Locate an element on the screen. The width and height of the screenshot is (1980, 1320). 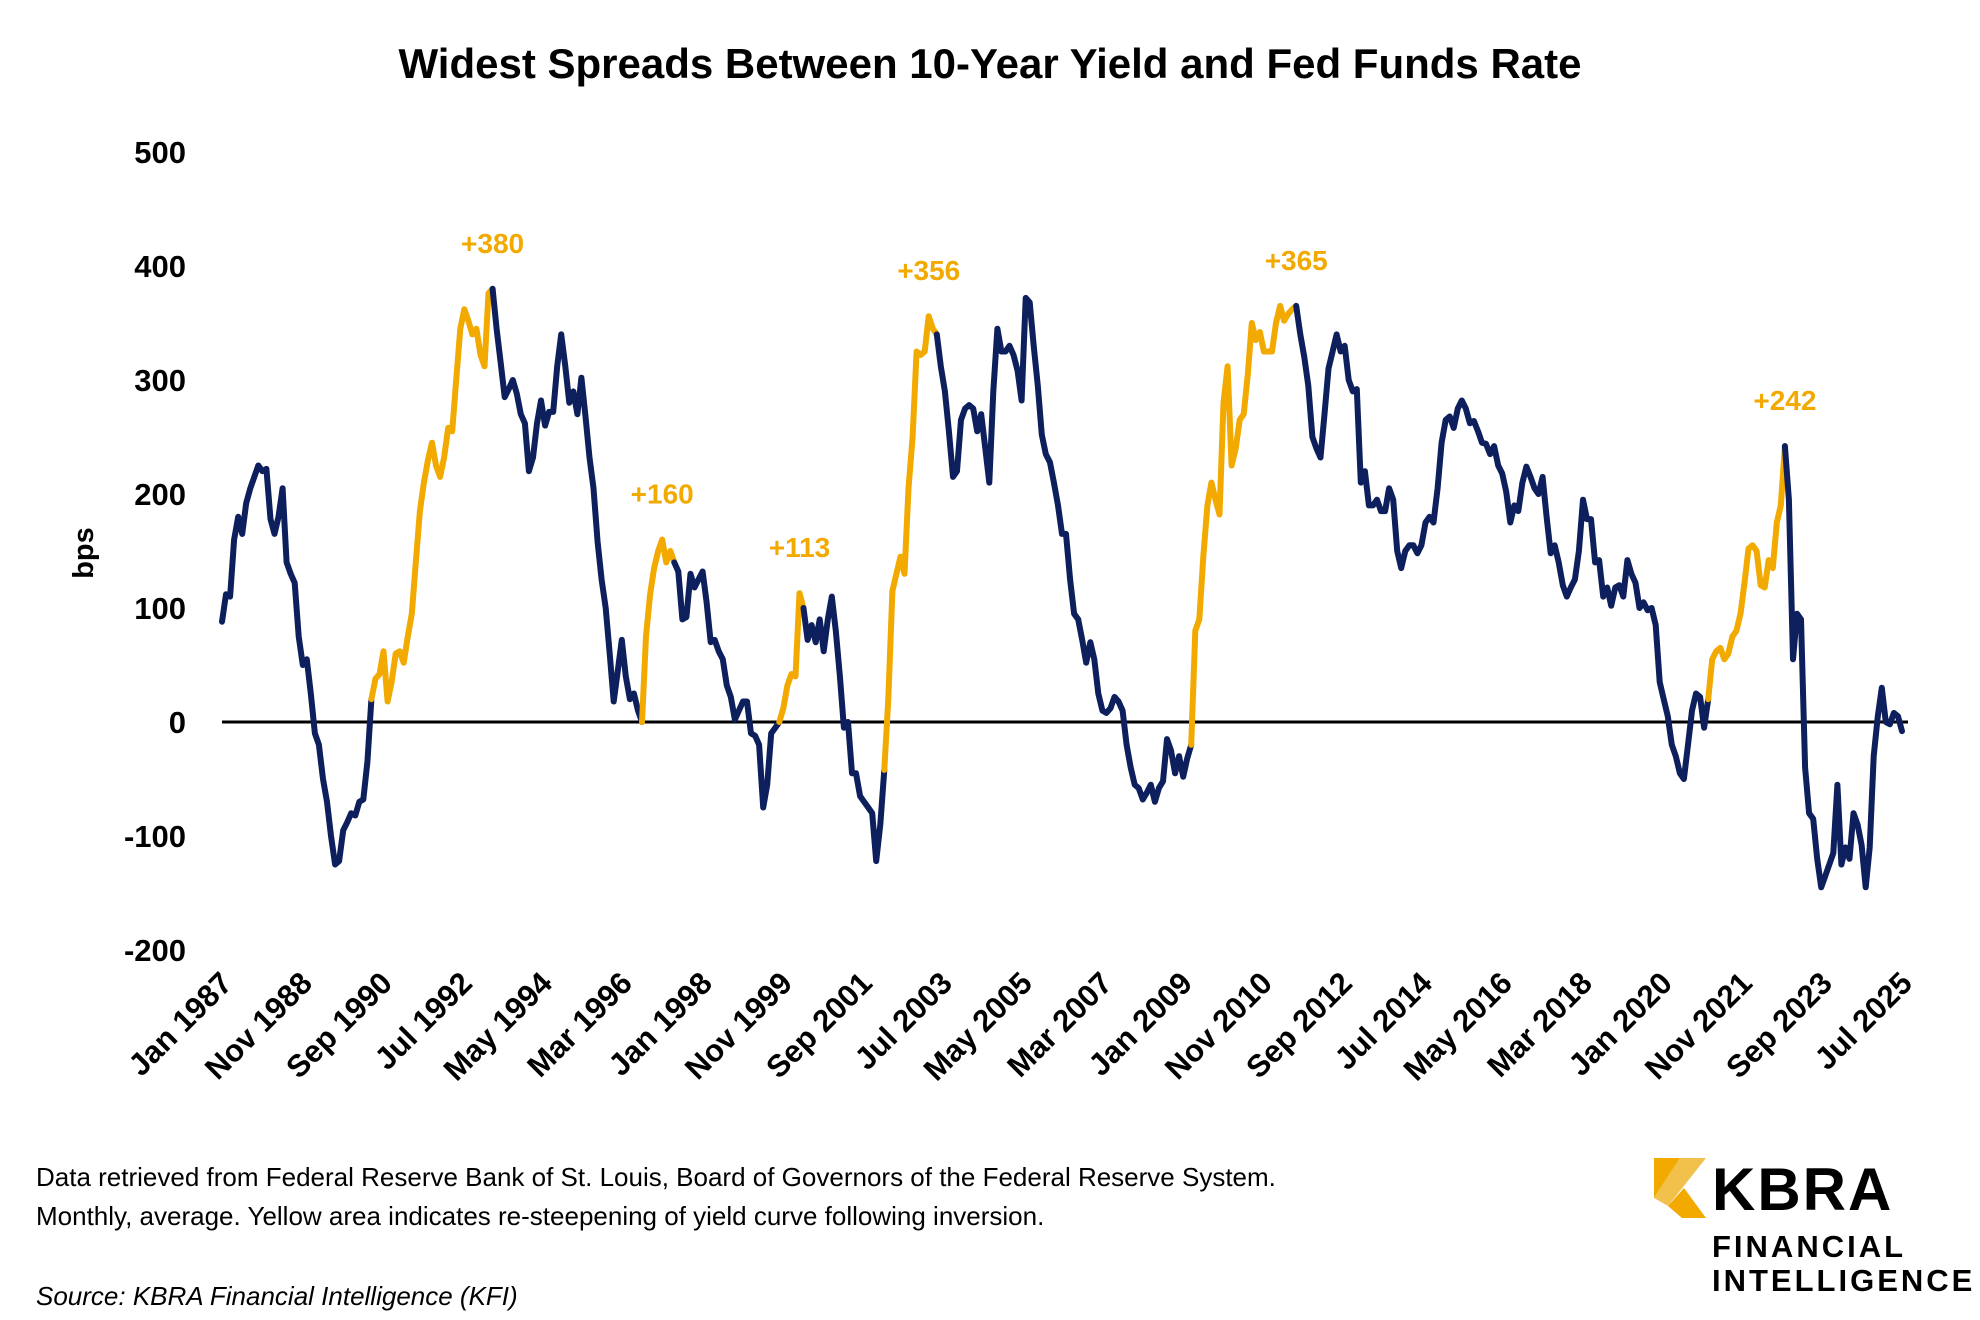
logo-line-intelligence: INTELLIGENCE is located at coordinates (1844, 1280).